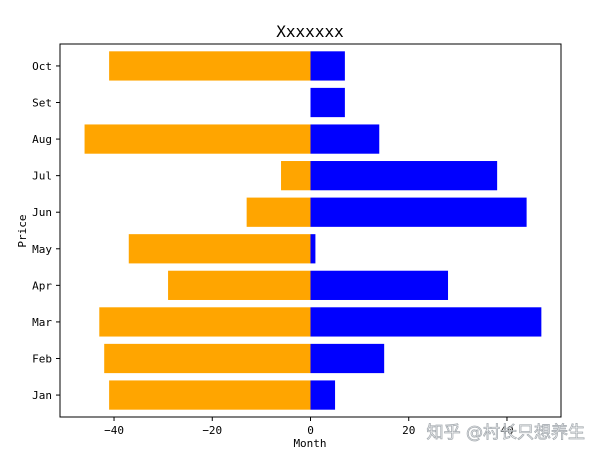  I want to click on y-tick-label: Mar, so click(42, 322).